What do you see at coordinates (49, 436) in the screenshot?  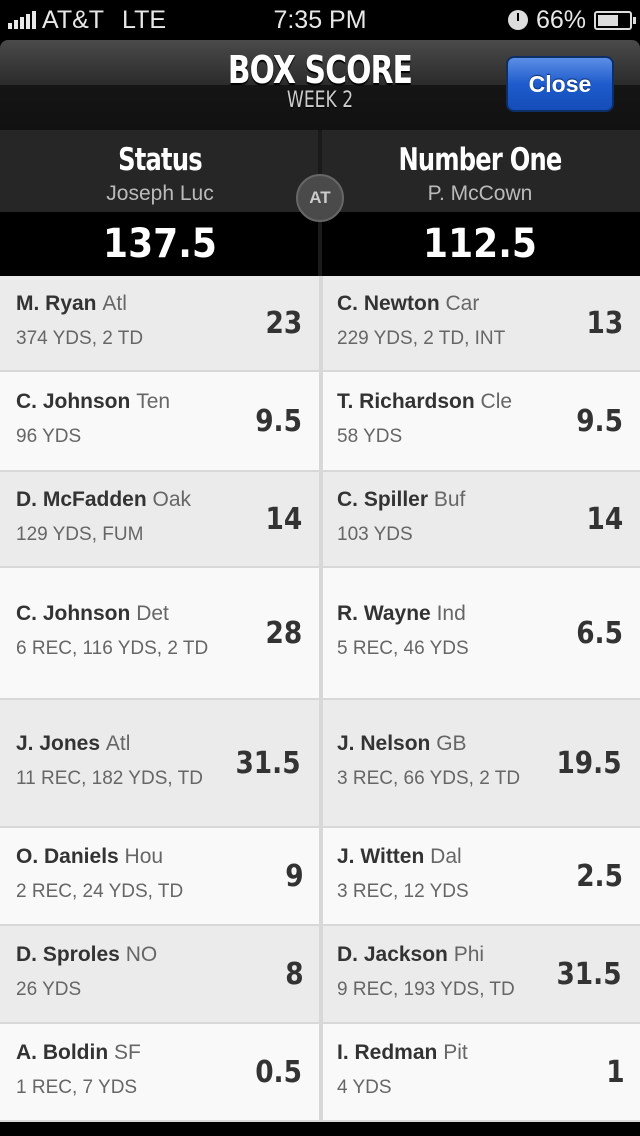 I see `player-stats: 96 YDS` at bounding box center [49, 436].